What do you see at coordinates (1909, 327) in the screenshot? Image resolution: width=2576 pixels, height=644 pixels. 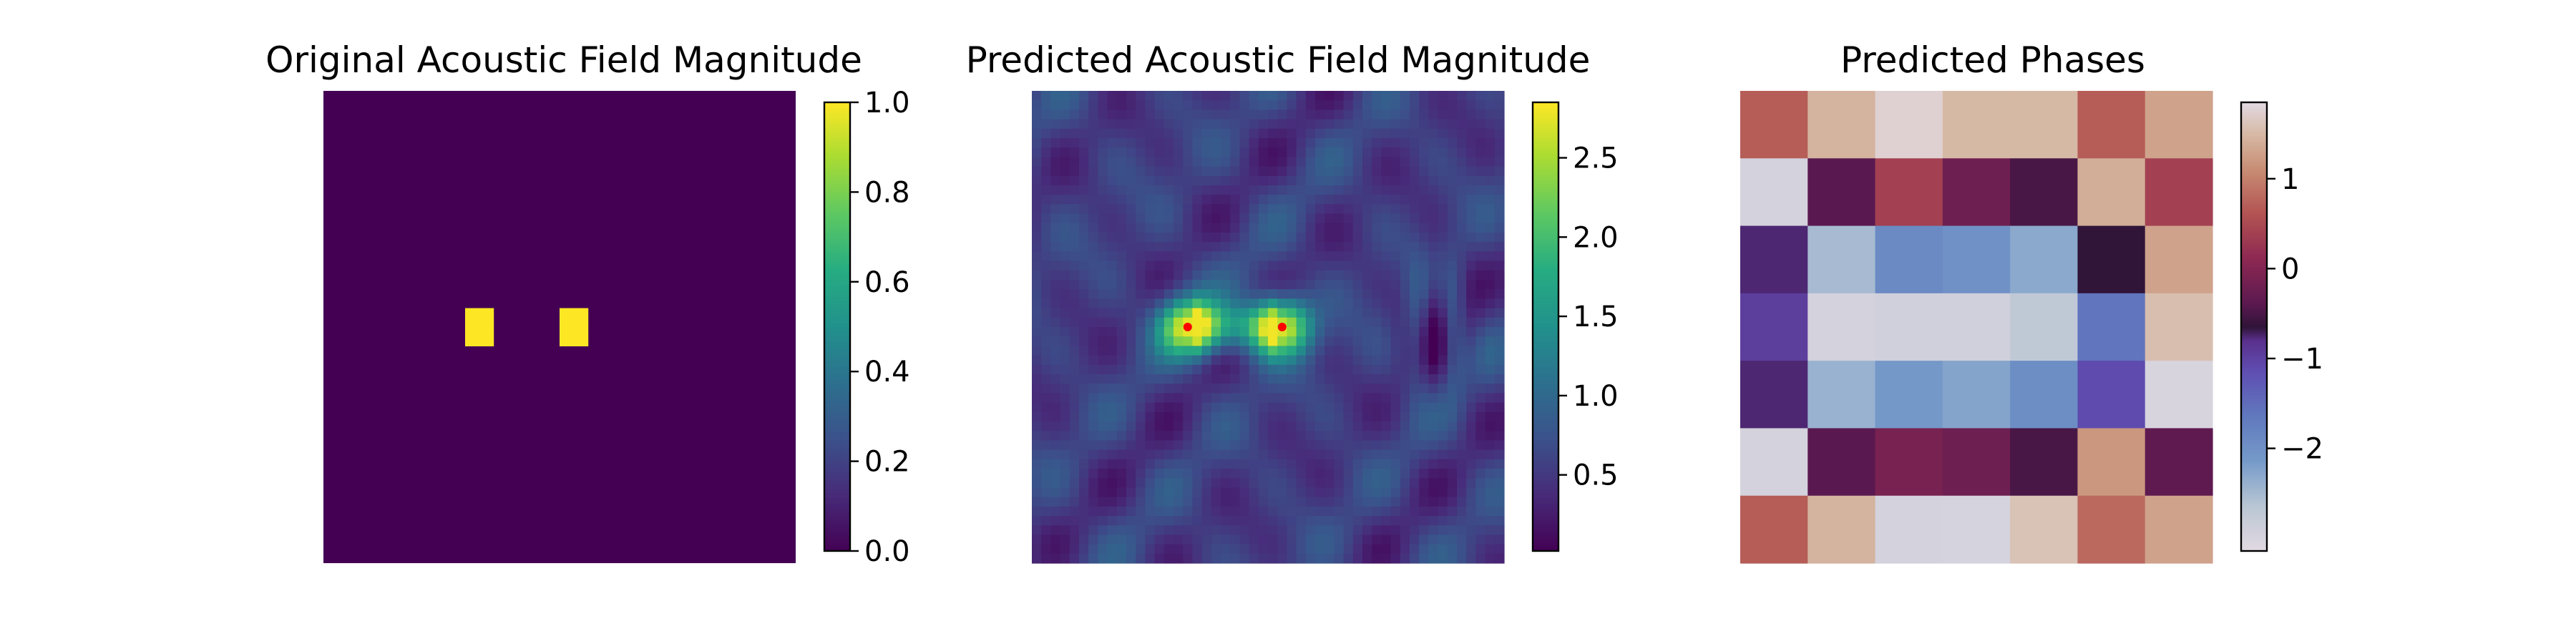 I see `phase-cell` at bounding box center [1909, 327].